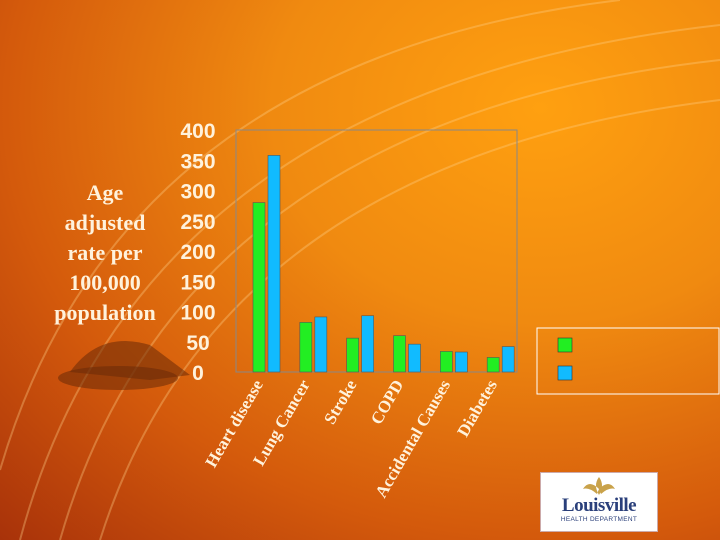  I want to click on legend-box, so click(628, 361).